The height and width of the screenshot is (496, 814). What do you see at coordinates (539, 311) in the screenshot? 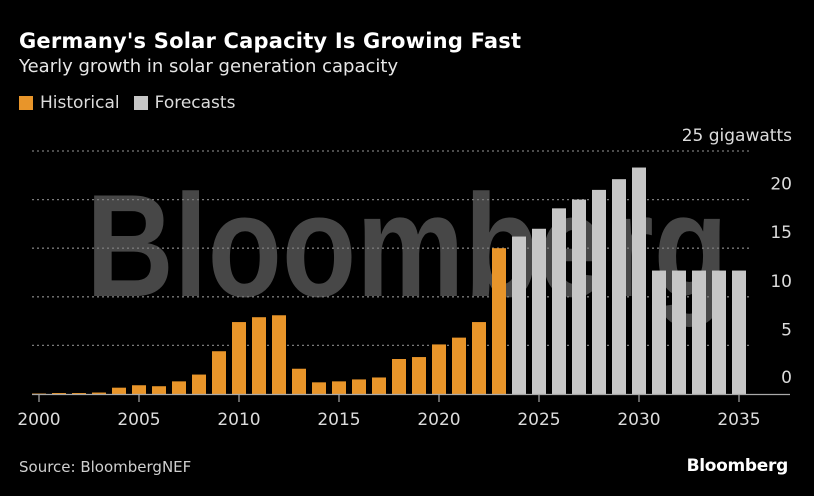
I see `bar-forecast-2025` at bounding box center [539, 311].